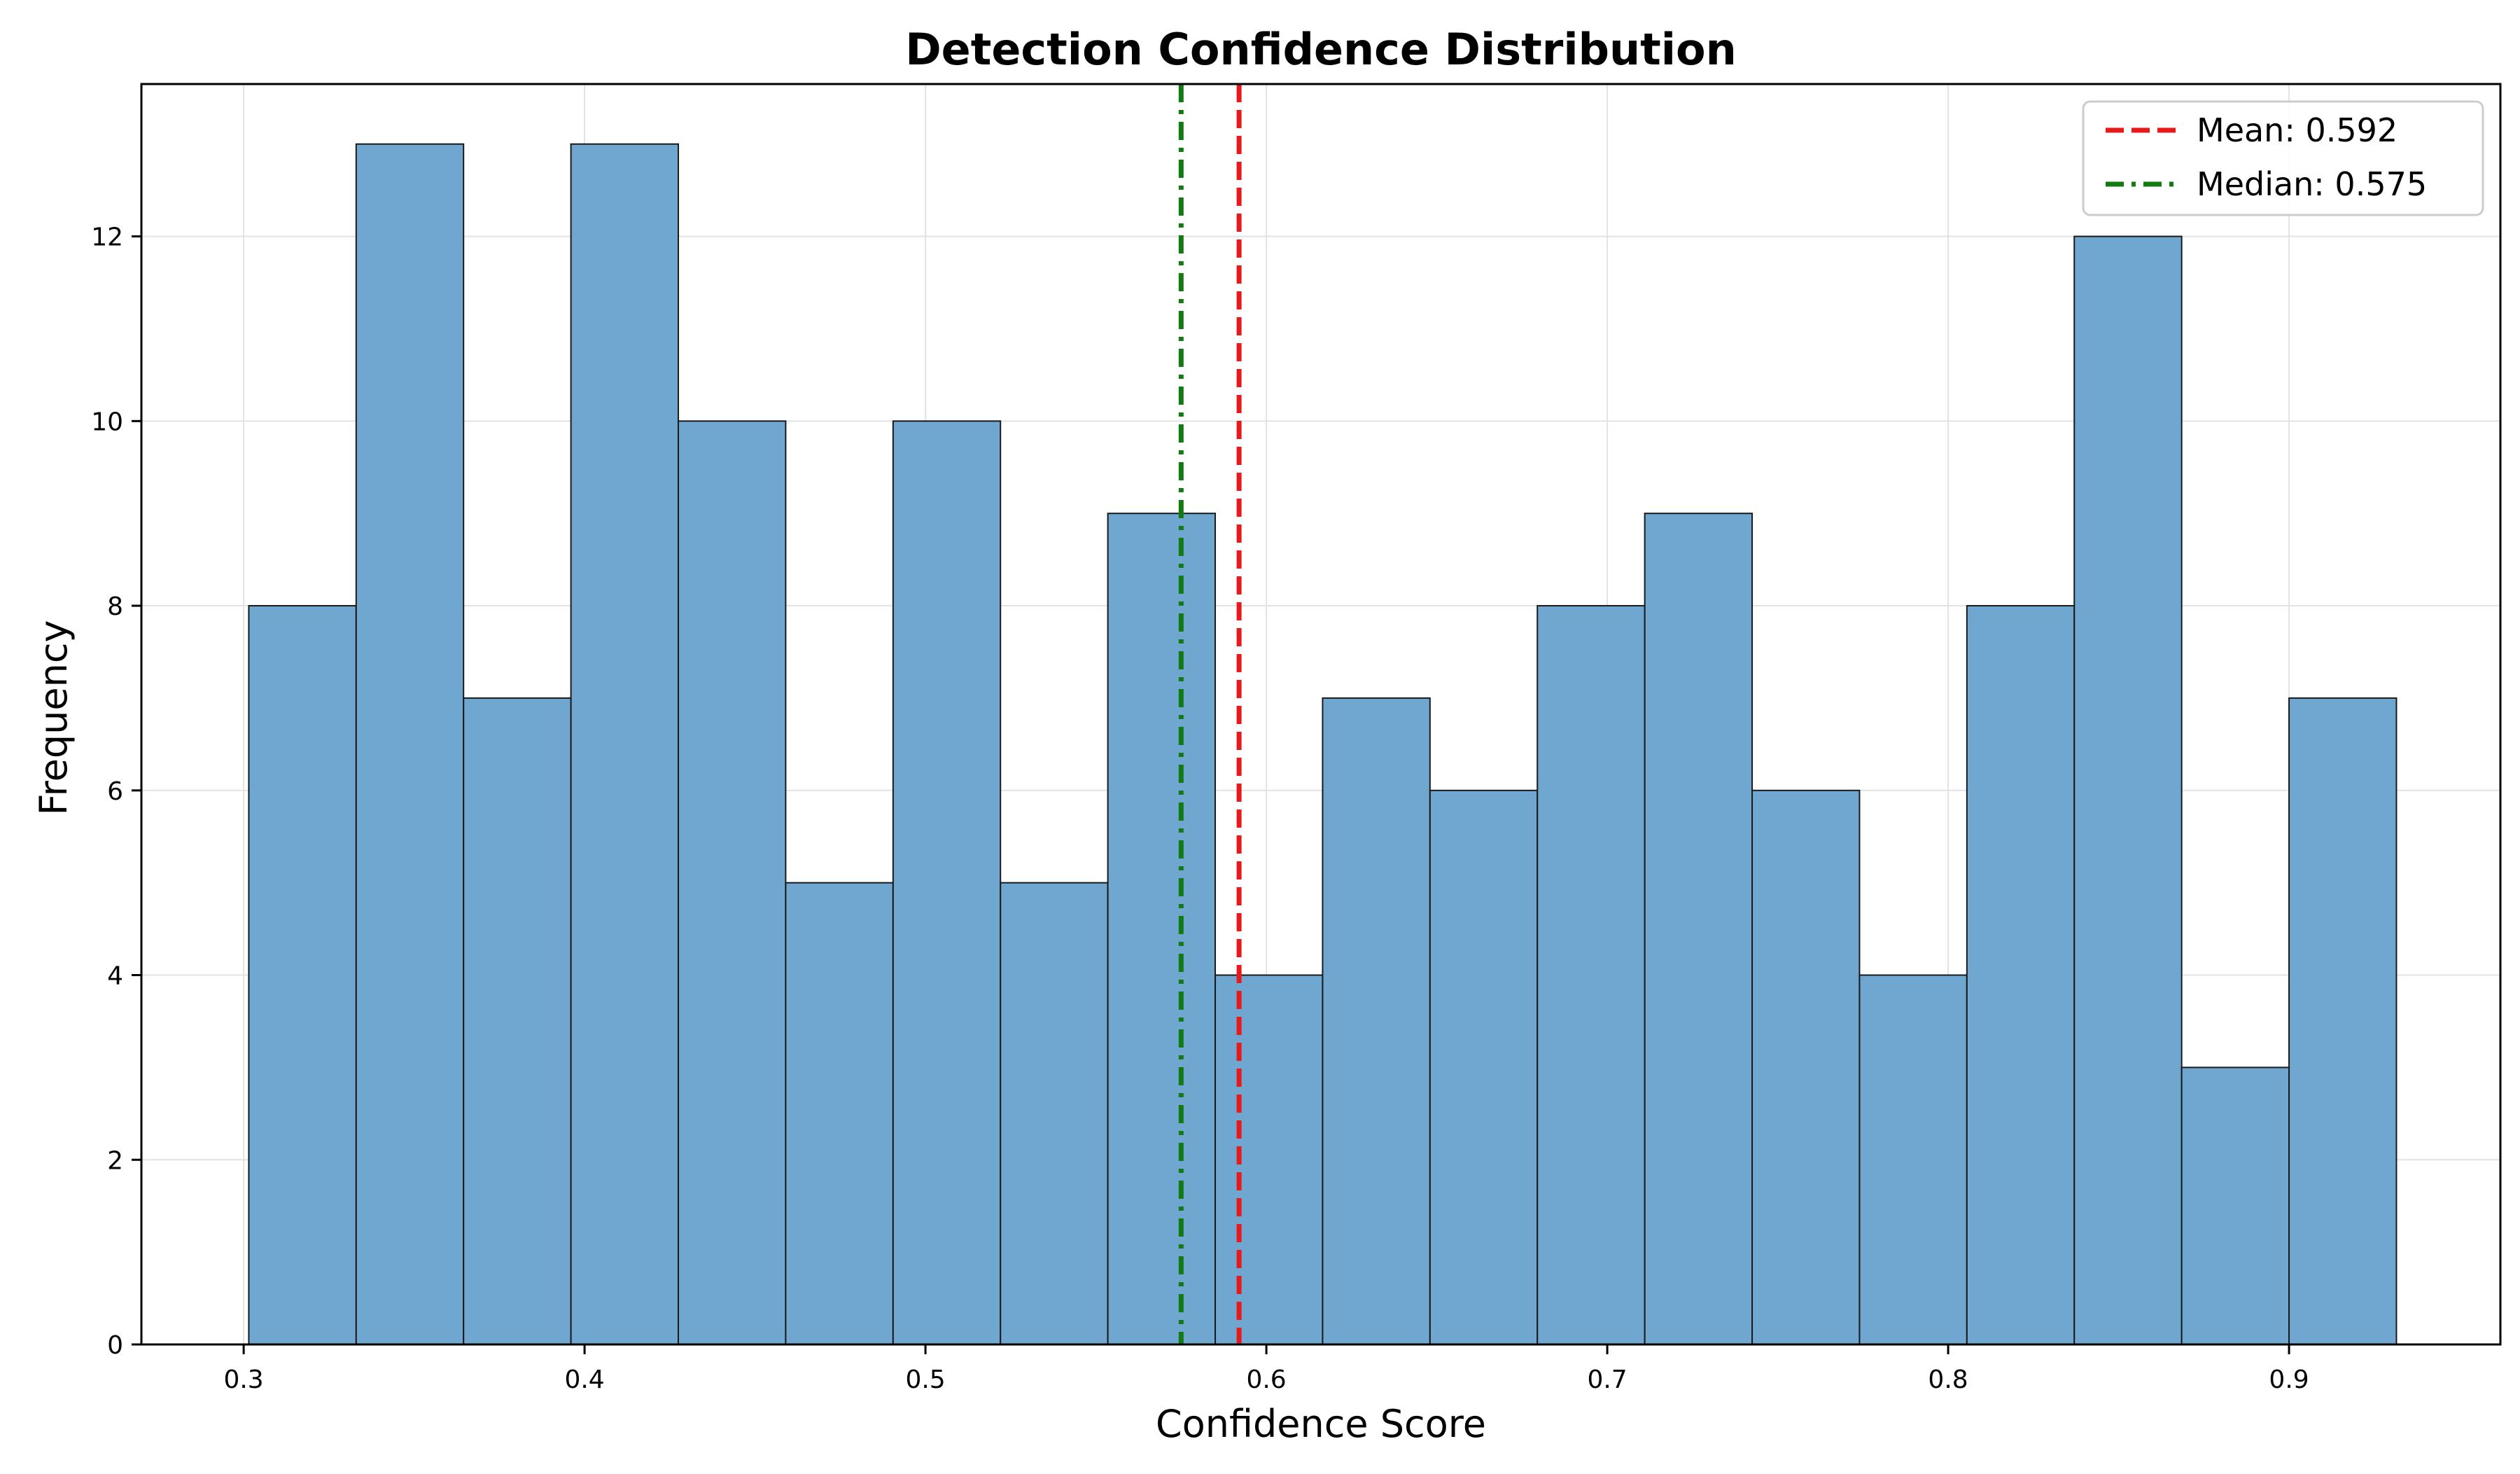  I want to click on y-tick-label: 0, so click(115, 1345).